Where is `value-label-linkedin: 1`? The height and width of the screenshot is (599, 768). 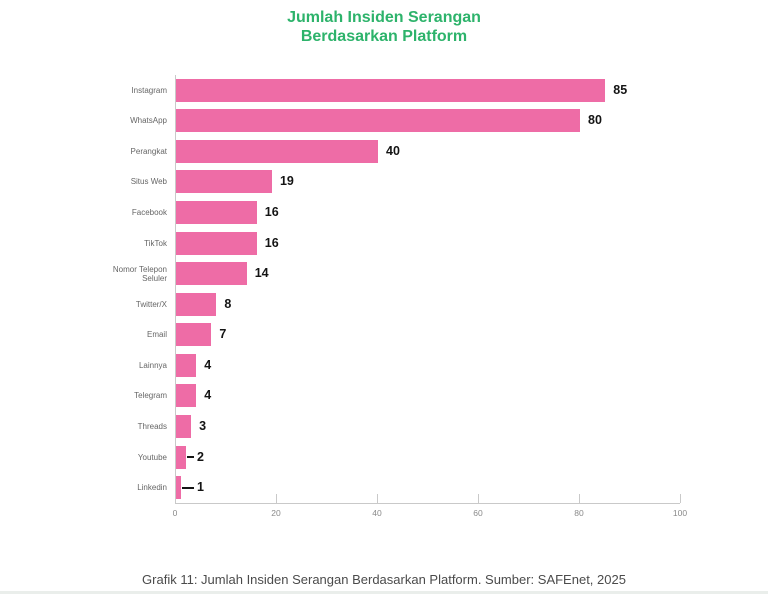 value-label-linkedin: 1 is located at coordinates (200, 487).